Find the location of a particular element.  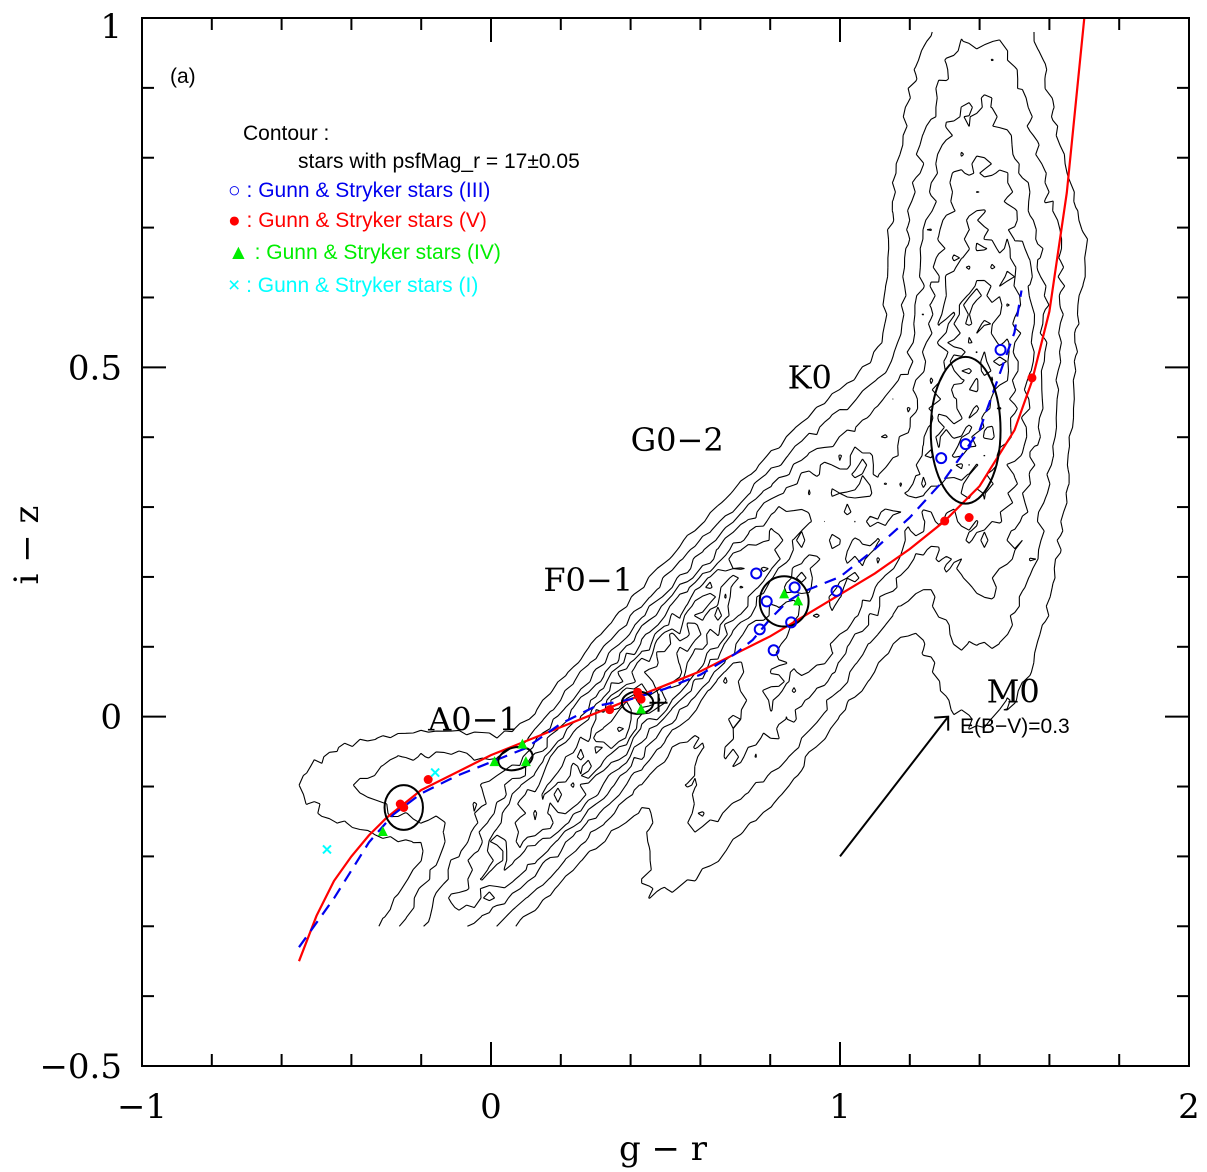

legend-entry-iii: ○ : Gunn & Stryker stars (III) is located at coordinates (359, 190).